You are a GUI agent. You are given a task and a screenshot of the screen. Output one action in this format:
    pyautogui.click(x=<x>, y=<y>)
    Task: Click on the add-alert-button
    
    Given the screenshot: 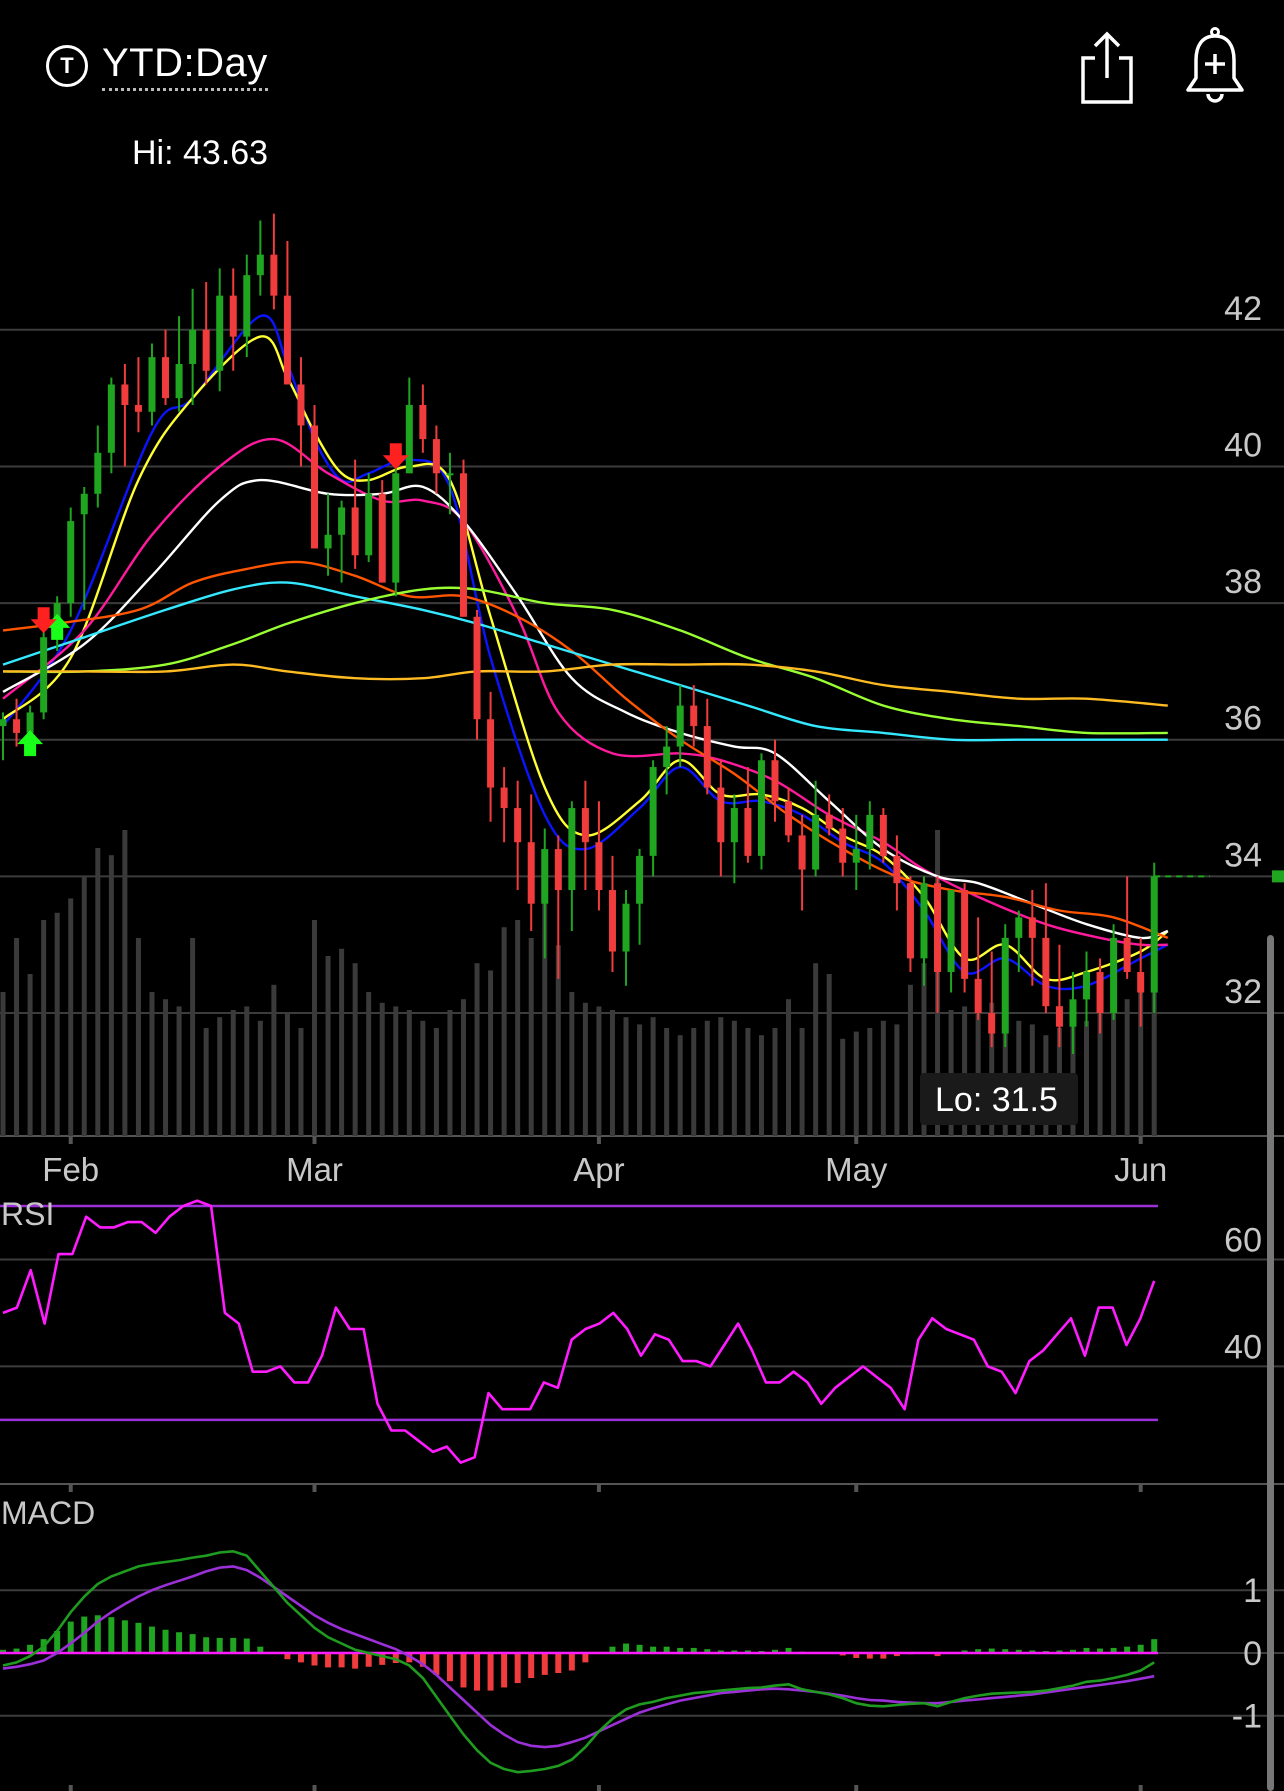 What is the action you would take?
    pyautogui.click(x=1215, y=66)
    